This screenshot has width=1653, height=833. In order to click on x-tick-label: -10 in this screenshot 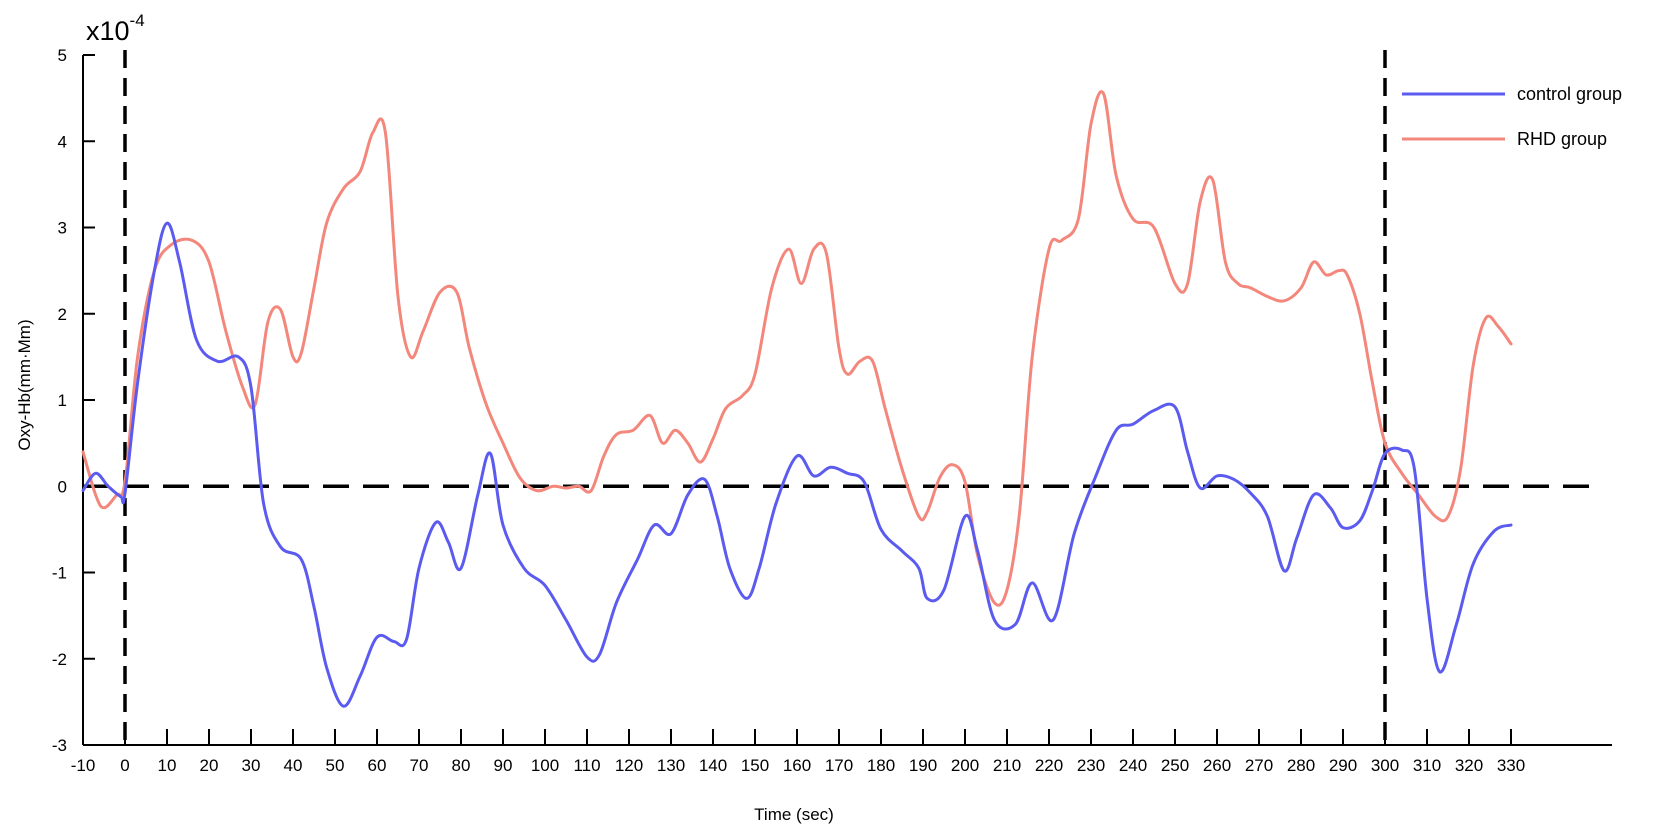, I will do `click(83, 765)`.